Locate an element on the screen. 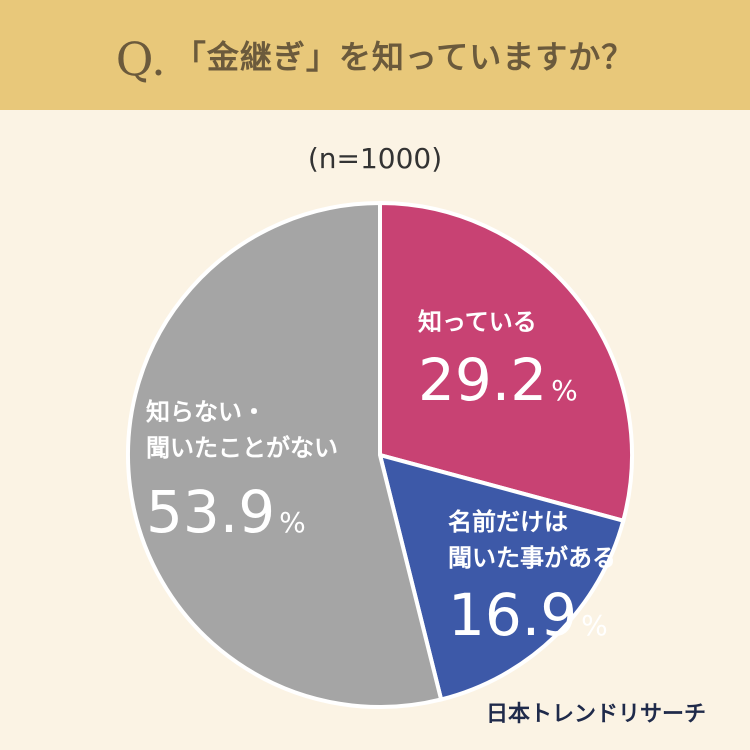 Image resolution: width=750 pixels, height=750 pixels. pie-slice-heard-name-only is located at coordinates (501, 577).